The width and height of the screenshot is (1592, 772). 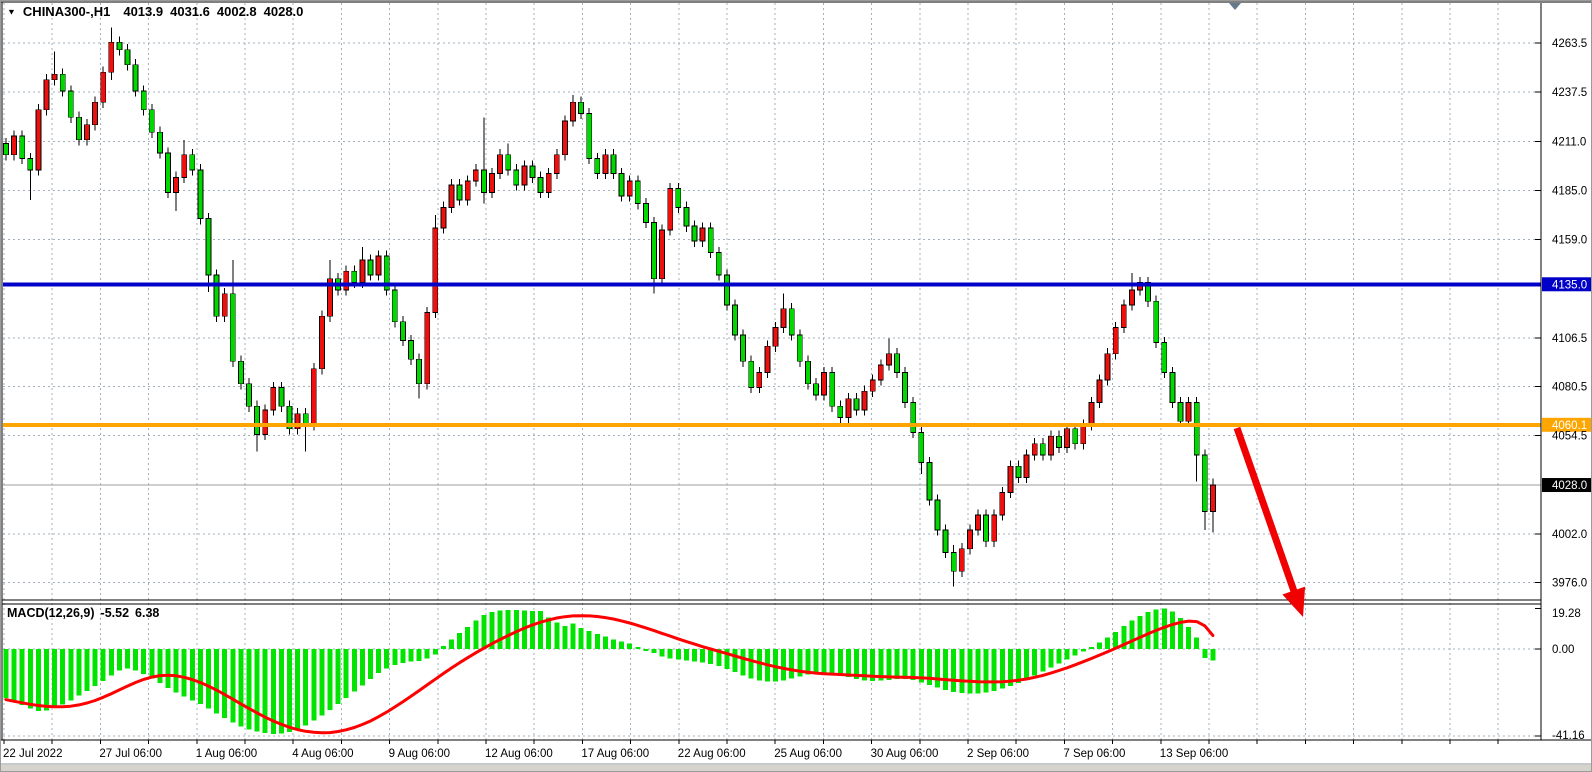 I want to click on price-tick-label: 3976.0, so click(x=1569, y=584).